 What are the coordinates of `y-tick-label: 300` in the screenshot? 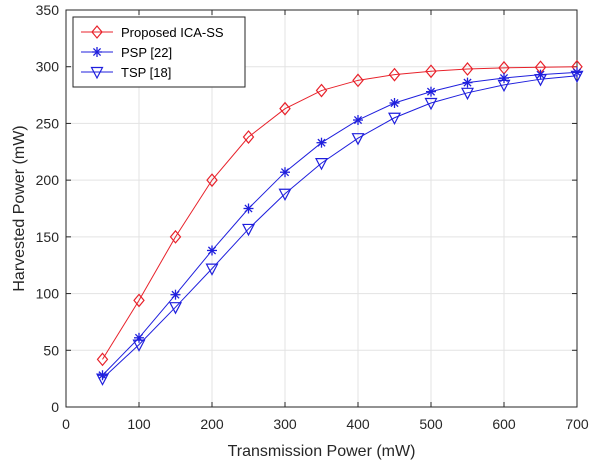 It's located at (48, 67).